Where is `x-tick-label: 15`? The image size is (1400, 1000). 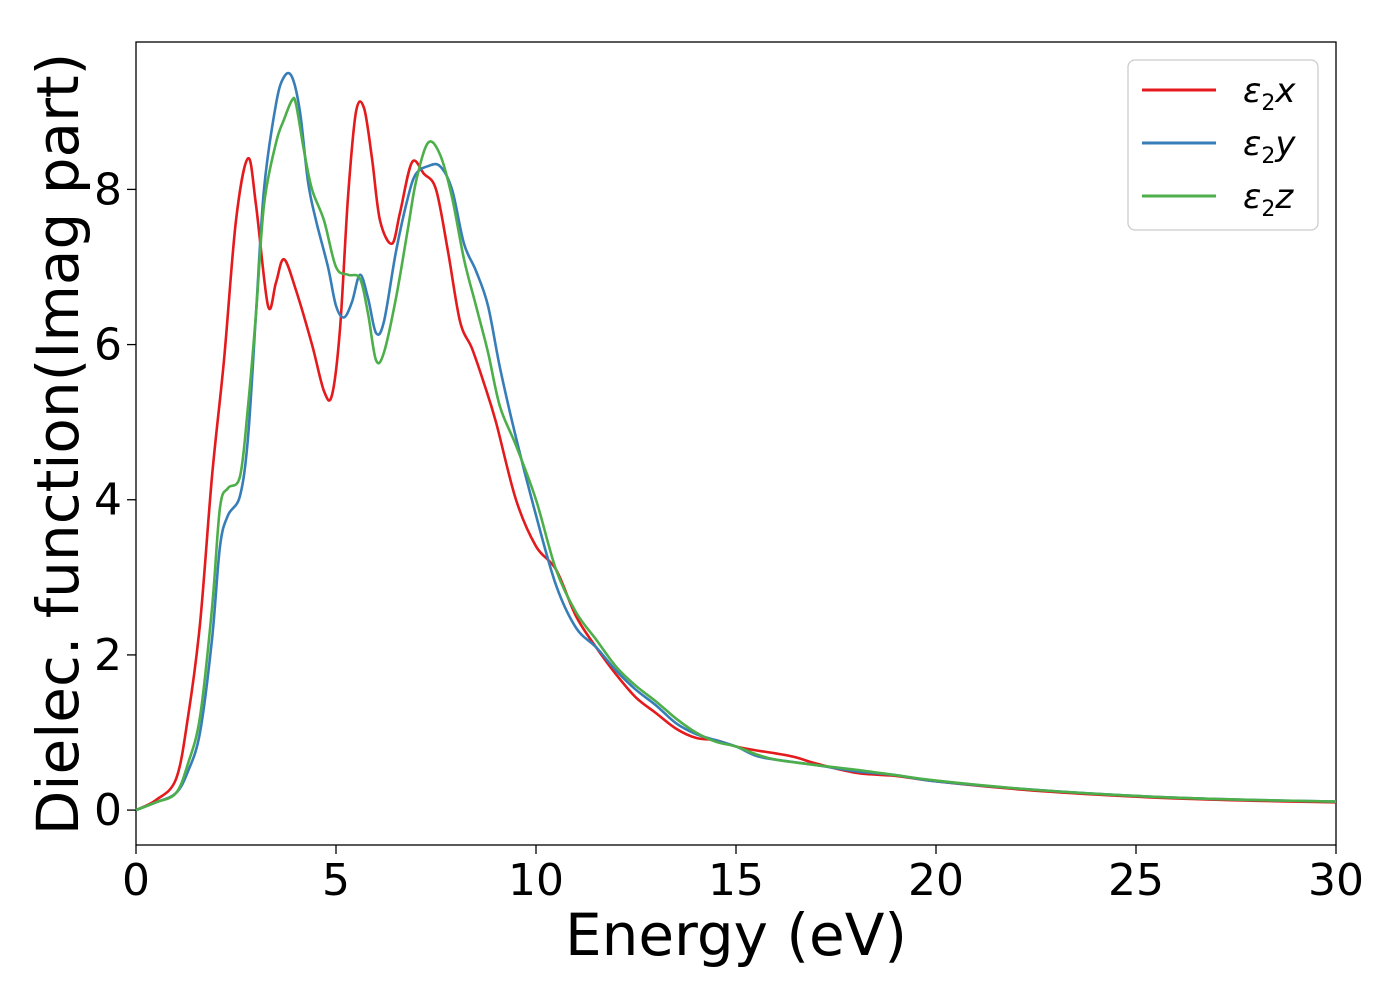 x-tick-label: 15 is located at coordinates (736, 880).